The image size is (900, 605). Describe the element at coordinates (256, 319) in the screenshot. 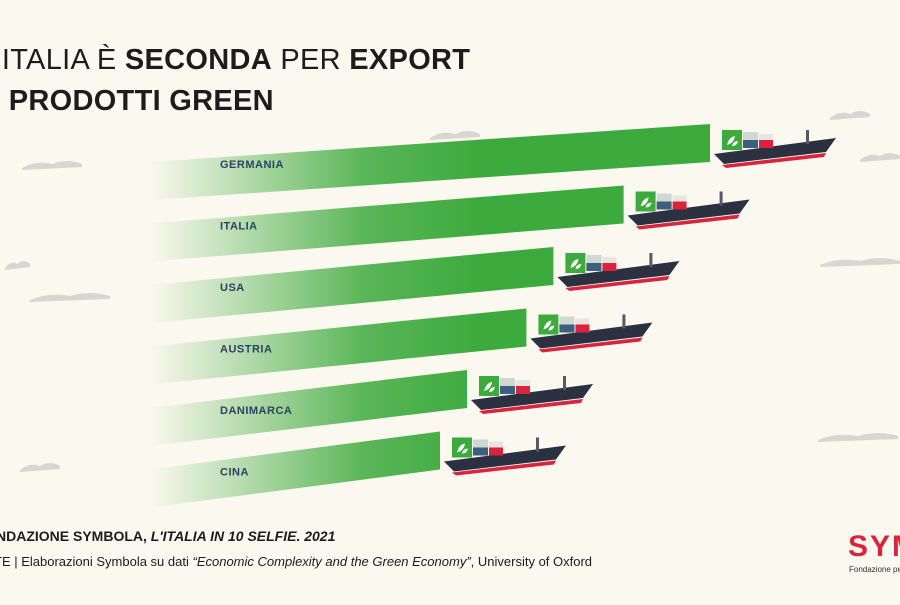

I see `bar-labels-group: GERMANIA ITALIA USA AUSTRIA DANIMARCA CINA` at that location.